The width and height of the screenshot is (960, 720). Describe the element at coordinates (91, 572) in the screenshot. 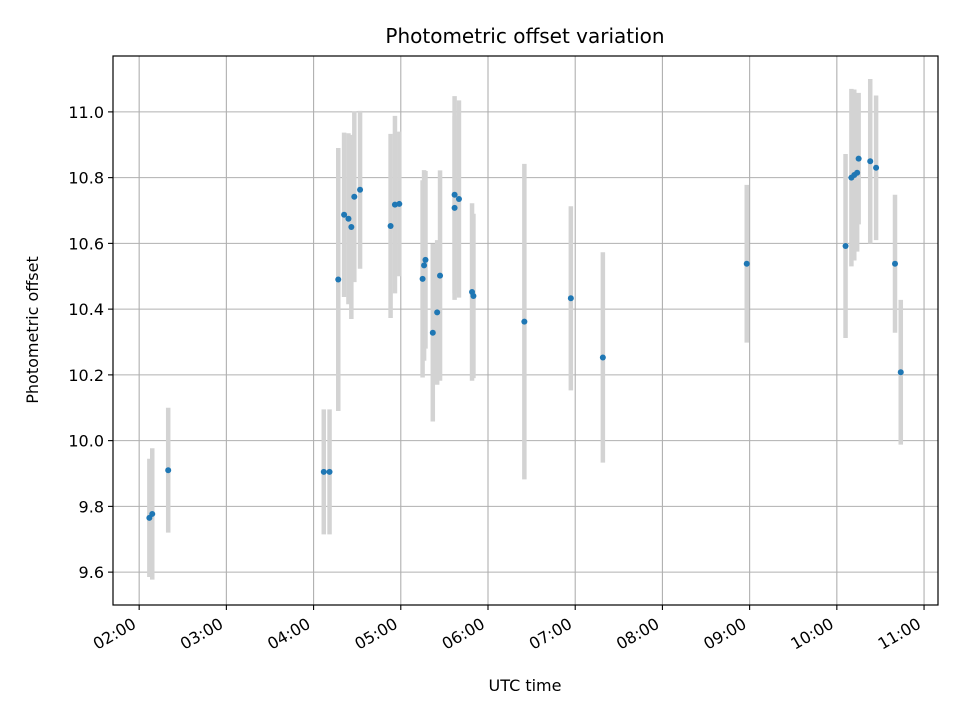

I see `y-tick-label: 9.6` at that location.